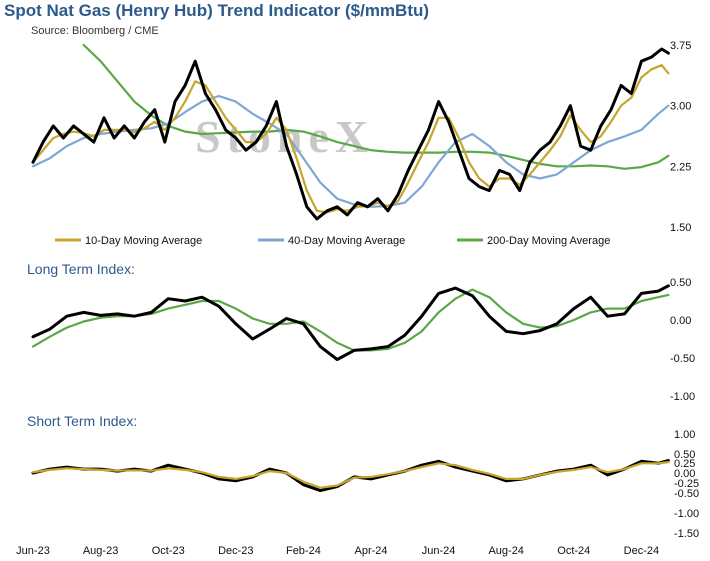  Describe the element at coordinates (684, 435) in the screenshot. I see `y-tick-label: 1.00` at that location.